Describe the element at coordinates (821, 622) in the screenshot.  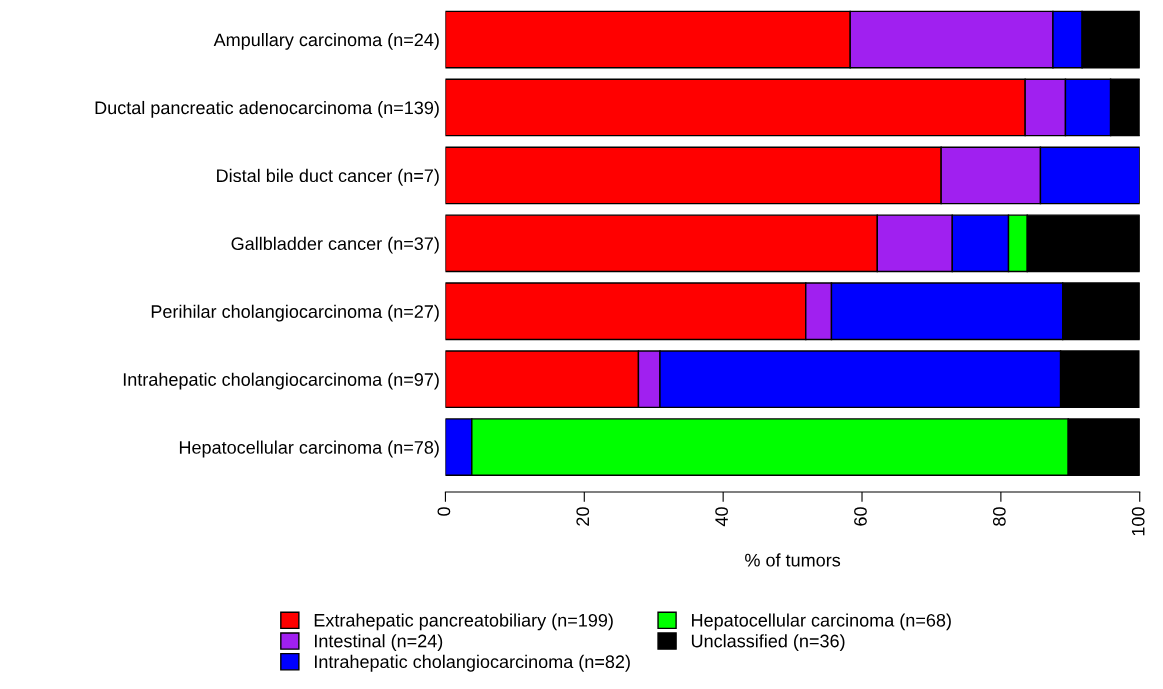
I see `legend-label: Hepatocellular carcinoma (n=68)` at that location.